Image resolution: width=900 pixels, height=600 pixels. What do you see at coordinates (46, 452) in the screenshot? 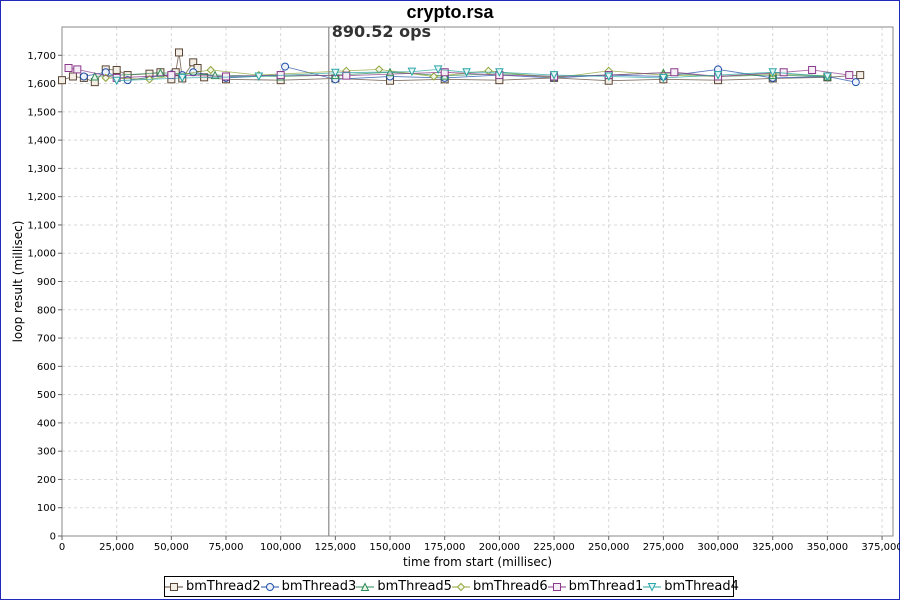
I see `y-tick-label: 300` at bounding box center [46, 452].